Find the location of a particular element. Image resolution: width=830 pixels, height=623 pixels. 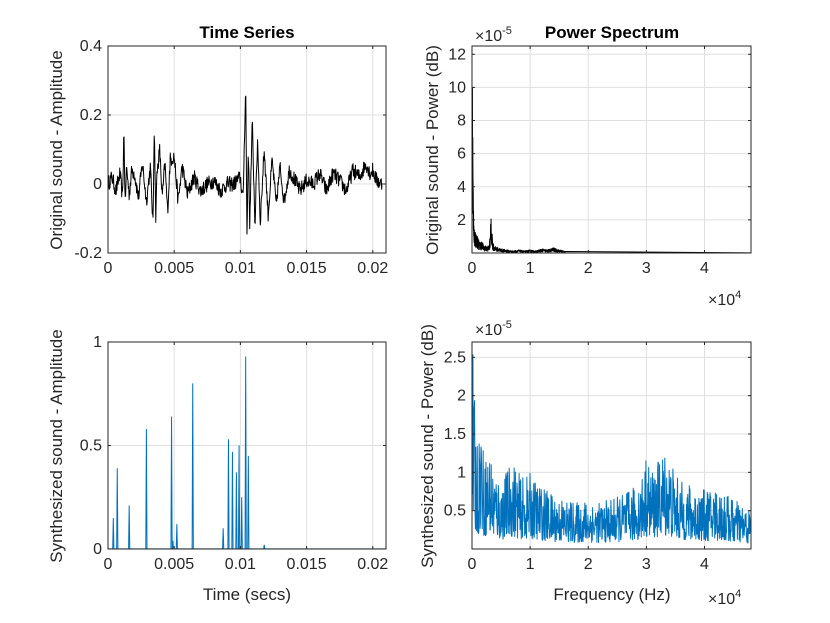

axes-background is located at coordinates (611, 149).